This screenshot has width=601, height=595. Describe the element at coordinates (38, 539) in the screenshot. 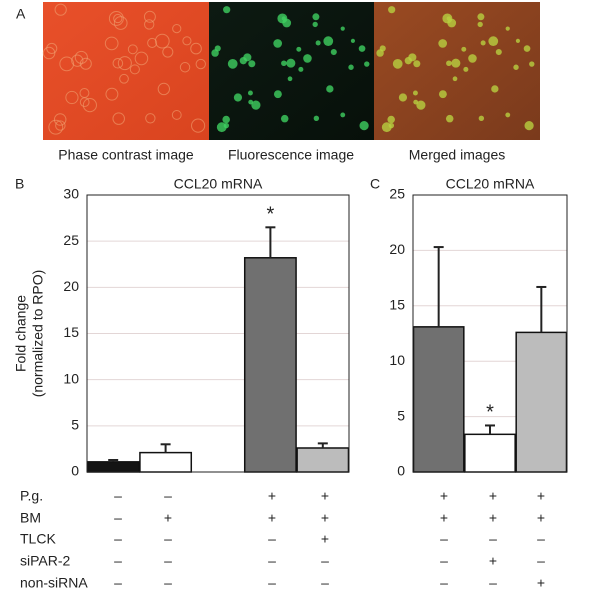

I see `condition-label: TLCK` at that location.